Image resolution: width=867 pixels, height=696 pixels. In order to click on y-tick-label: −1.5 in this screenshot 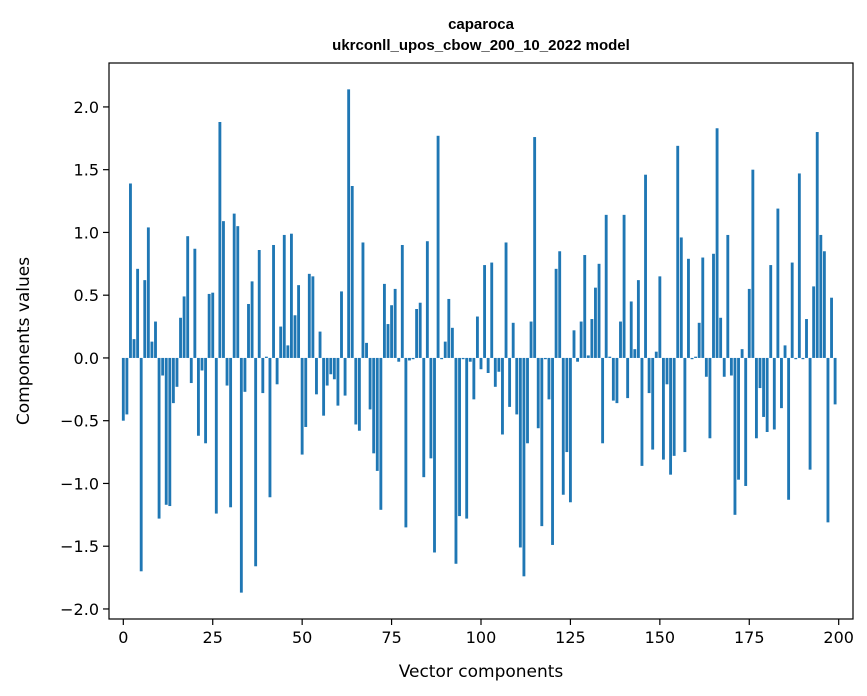, I will do `click(79, 546)`.